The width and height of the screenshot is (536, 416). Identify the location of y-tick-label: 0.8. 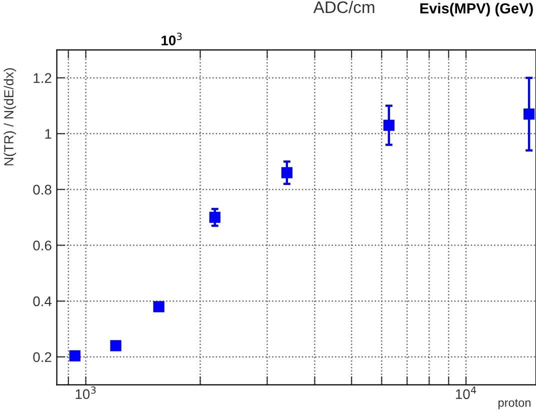
(42, 189).